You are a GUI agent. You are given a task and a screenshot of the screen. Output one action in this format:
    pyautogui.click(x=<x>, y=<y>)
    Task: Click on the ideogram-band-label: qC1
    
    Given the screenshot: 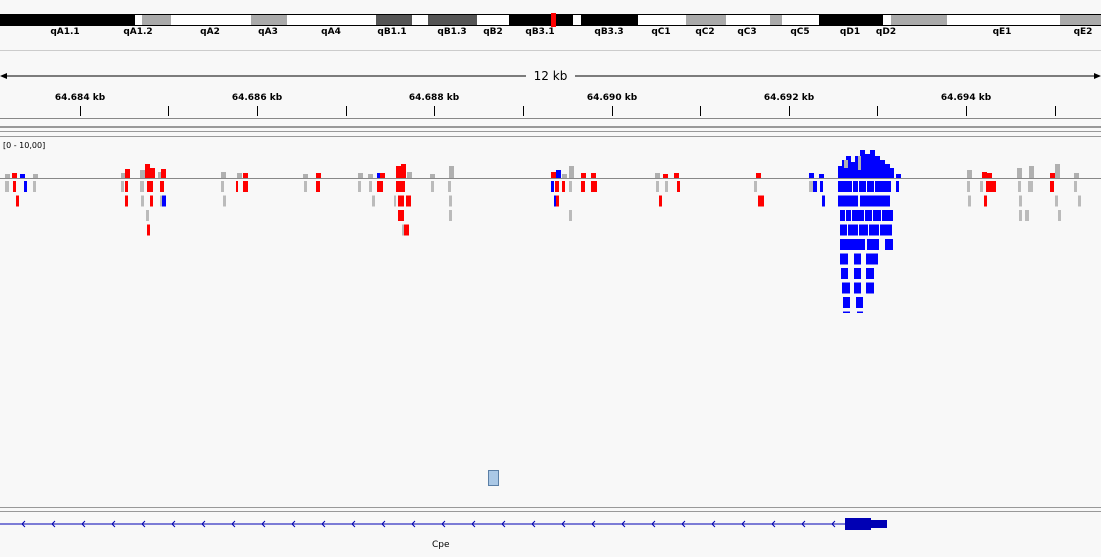 What is the action you would take?
    pyautogui.click(x=661, y=32)
    